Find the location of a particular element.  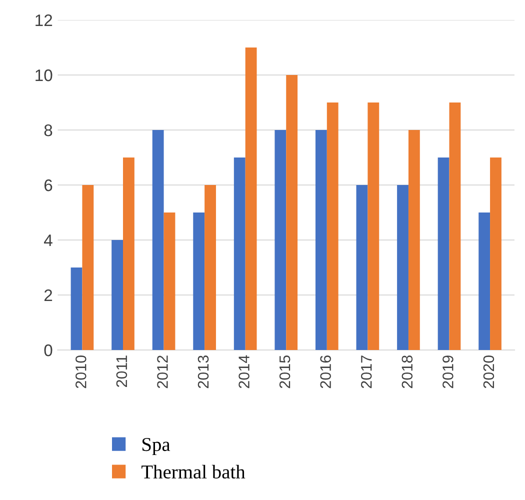

y-tick-label: 10 is located at coordinates (44, 75).